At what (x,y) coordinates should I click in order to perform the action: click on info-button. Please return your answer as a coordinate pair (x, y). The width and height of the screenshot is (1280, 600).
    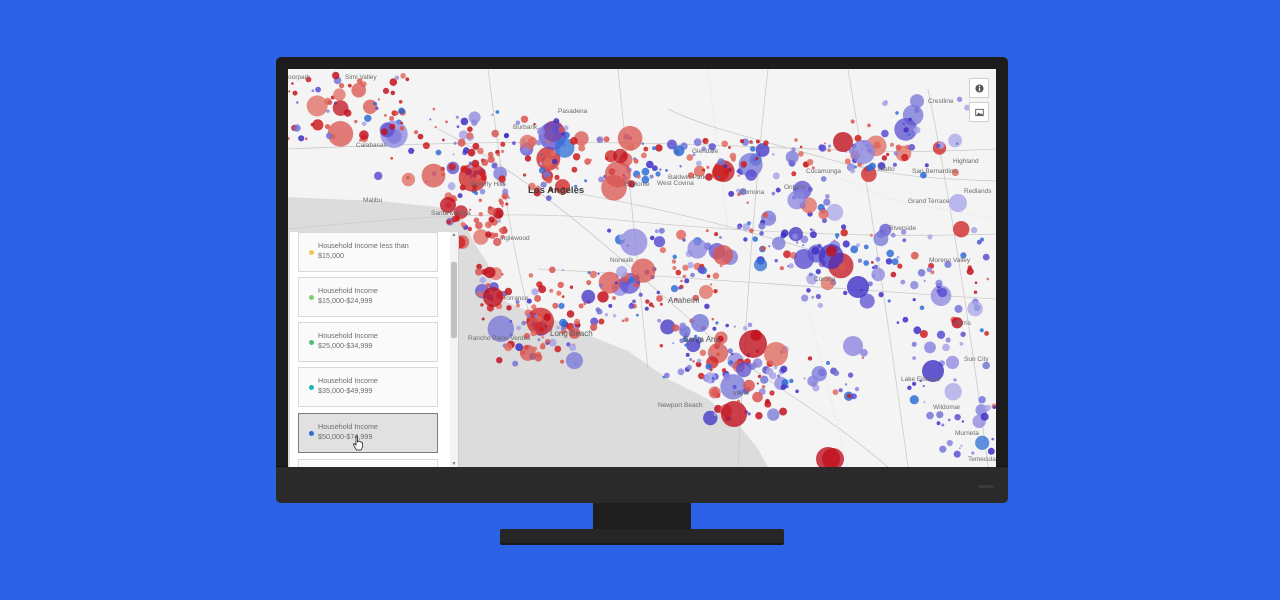
    Looking at the image, I should click on (979, 88).